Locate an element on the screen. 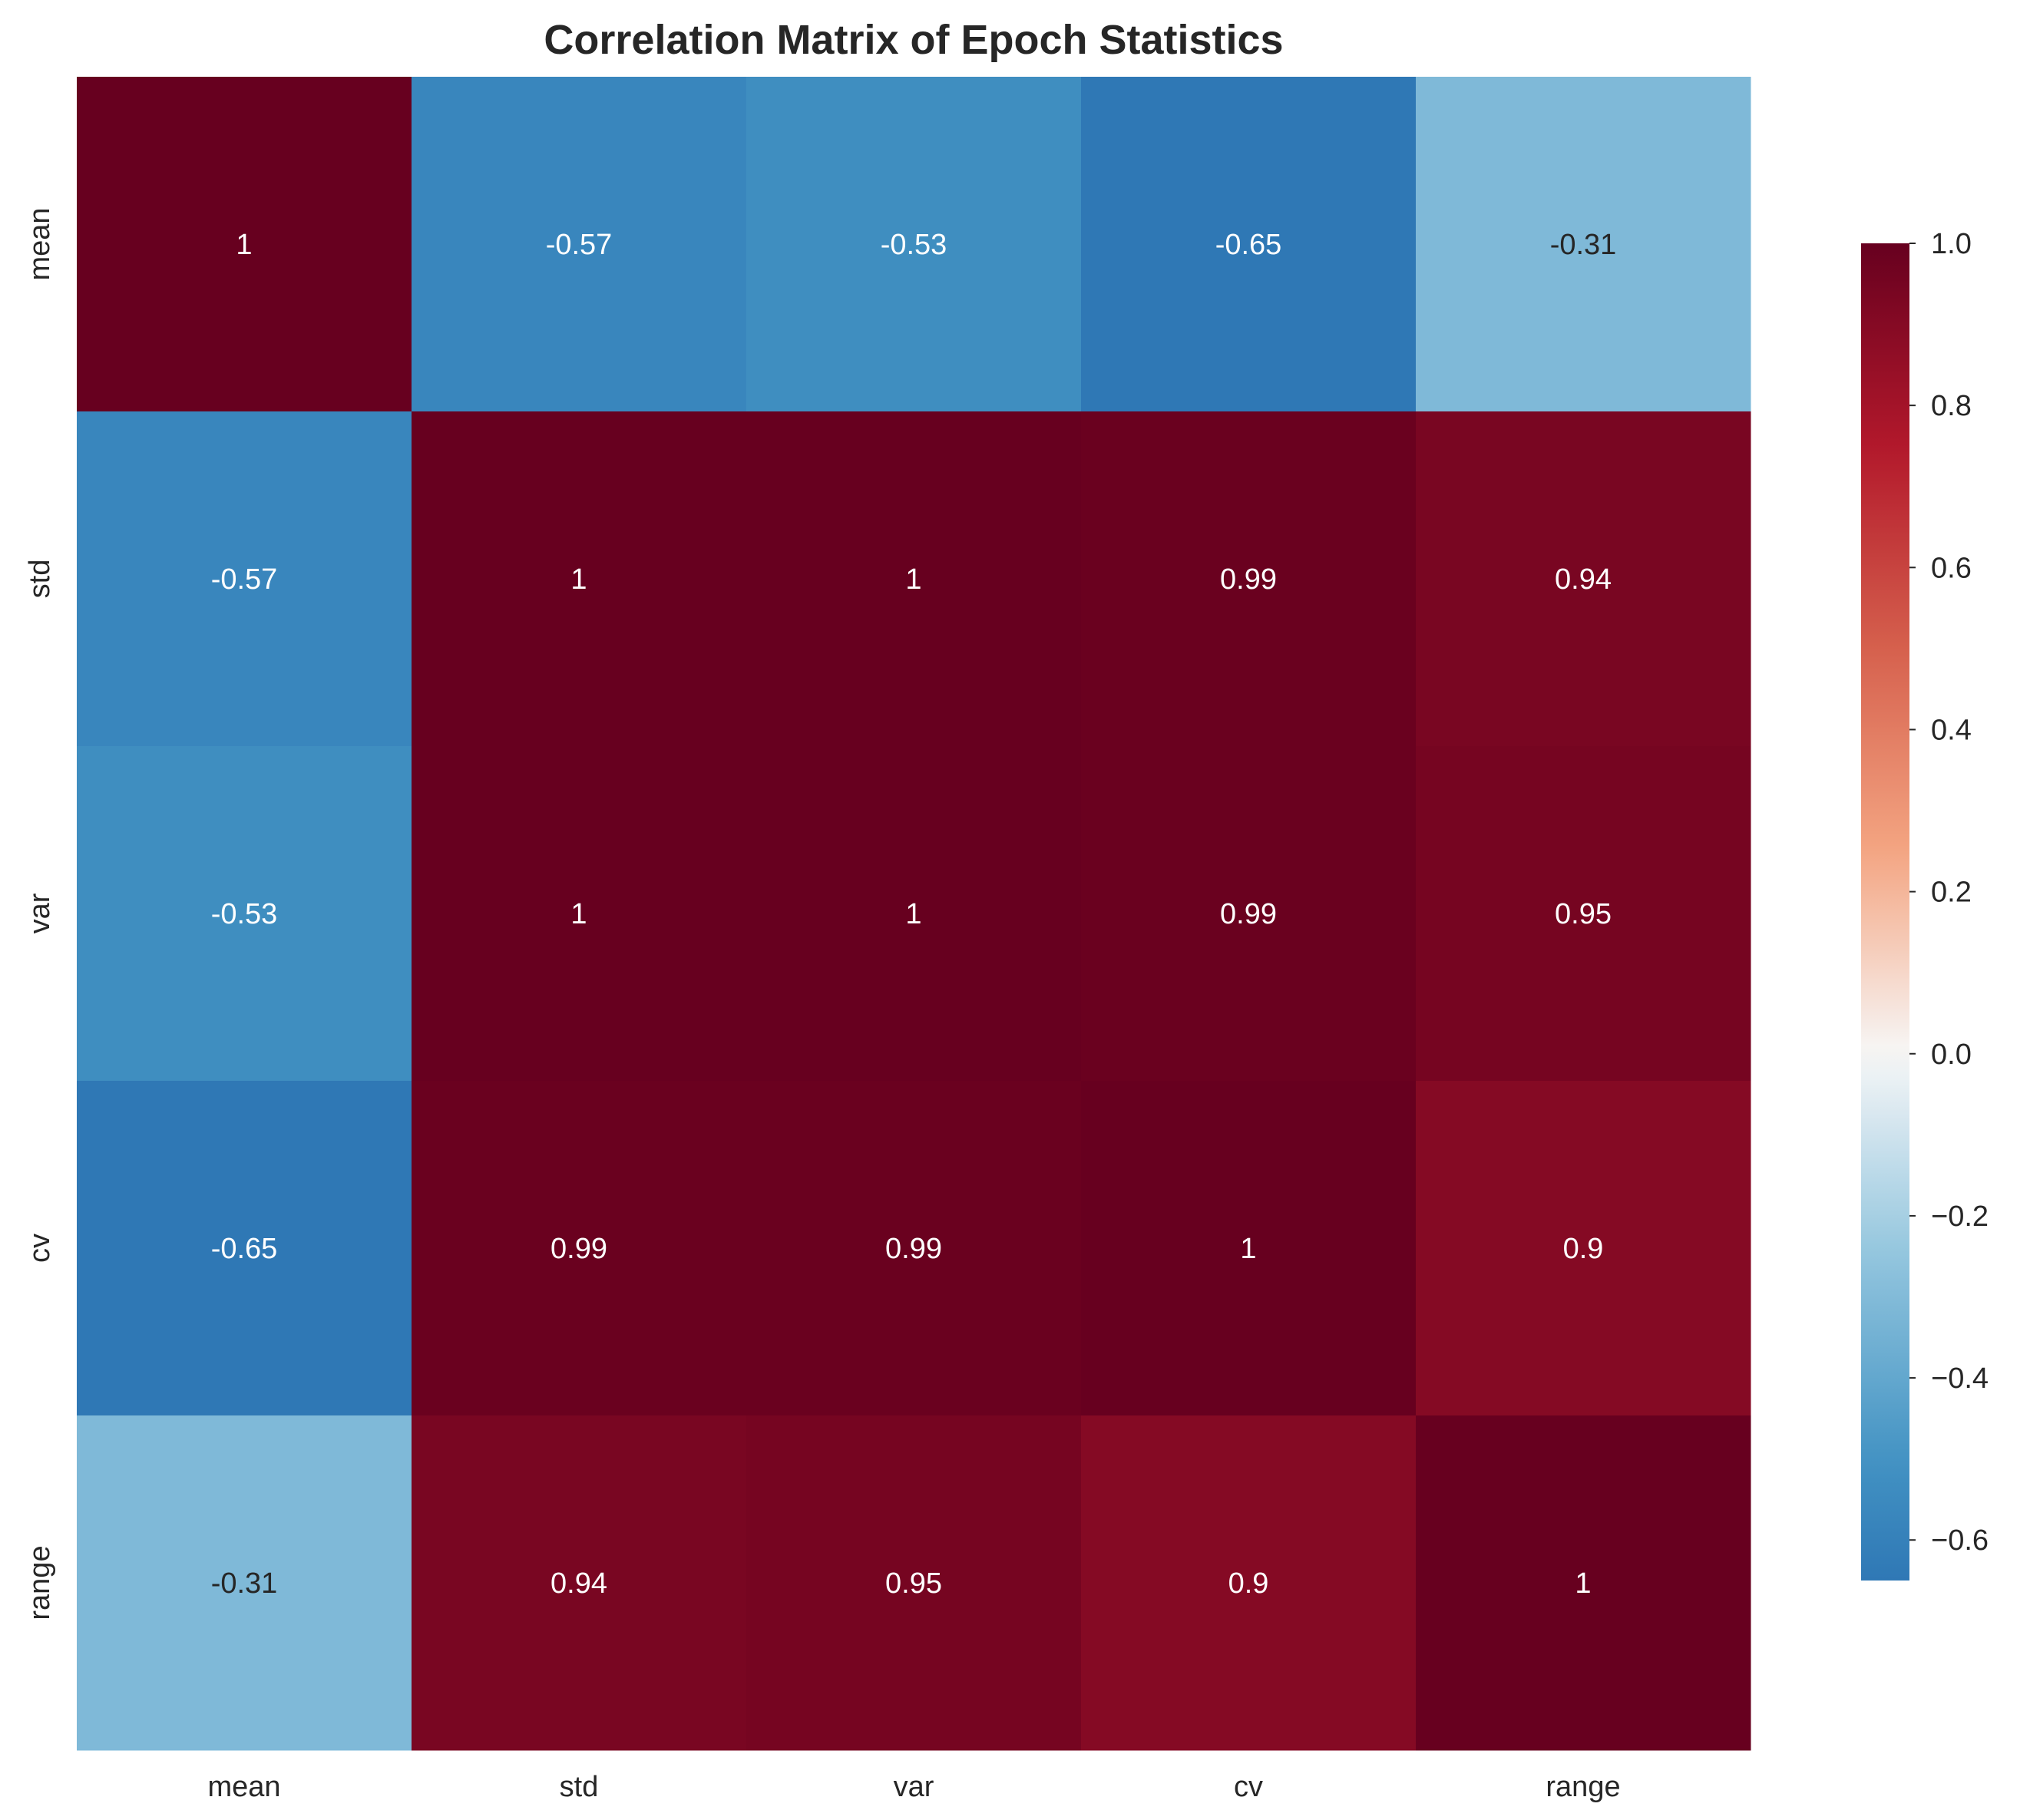  x-tick-label: range is located at coordinates (1583, 1787).